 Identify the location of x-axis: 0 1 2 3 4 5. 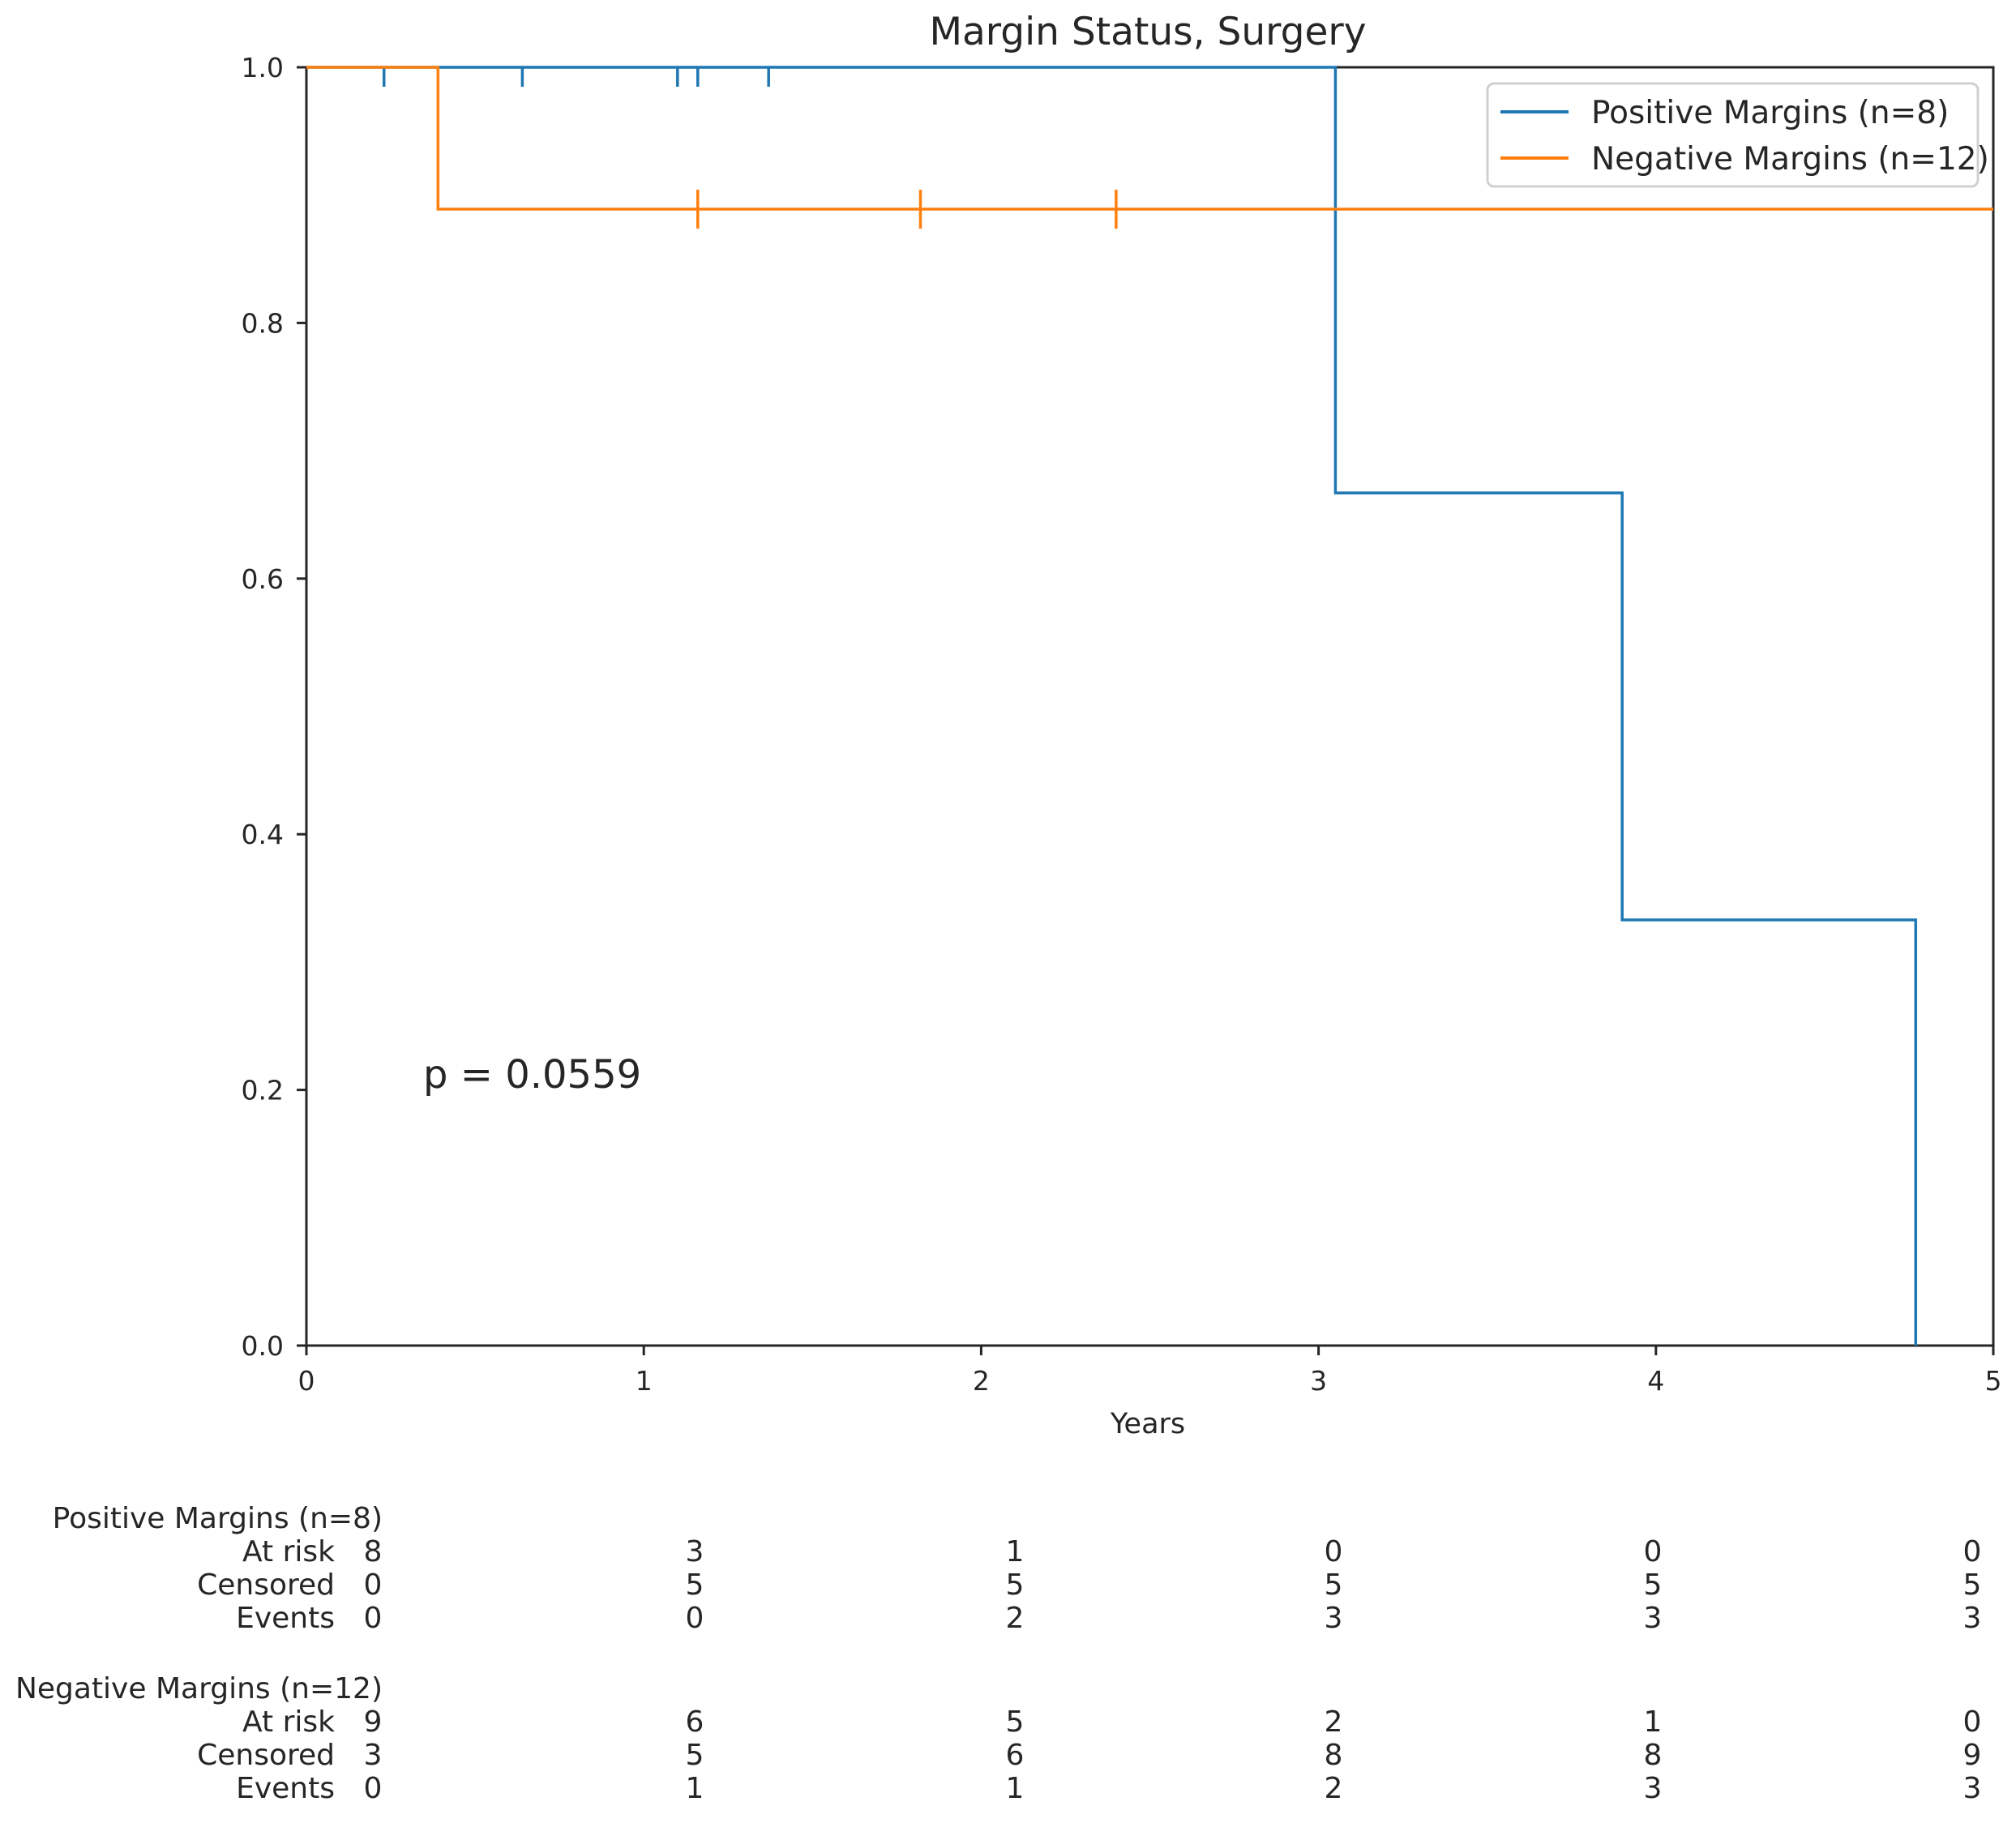
(1150, 1371).